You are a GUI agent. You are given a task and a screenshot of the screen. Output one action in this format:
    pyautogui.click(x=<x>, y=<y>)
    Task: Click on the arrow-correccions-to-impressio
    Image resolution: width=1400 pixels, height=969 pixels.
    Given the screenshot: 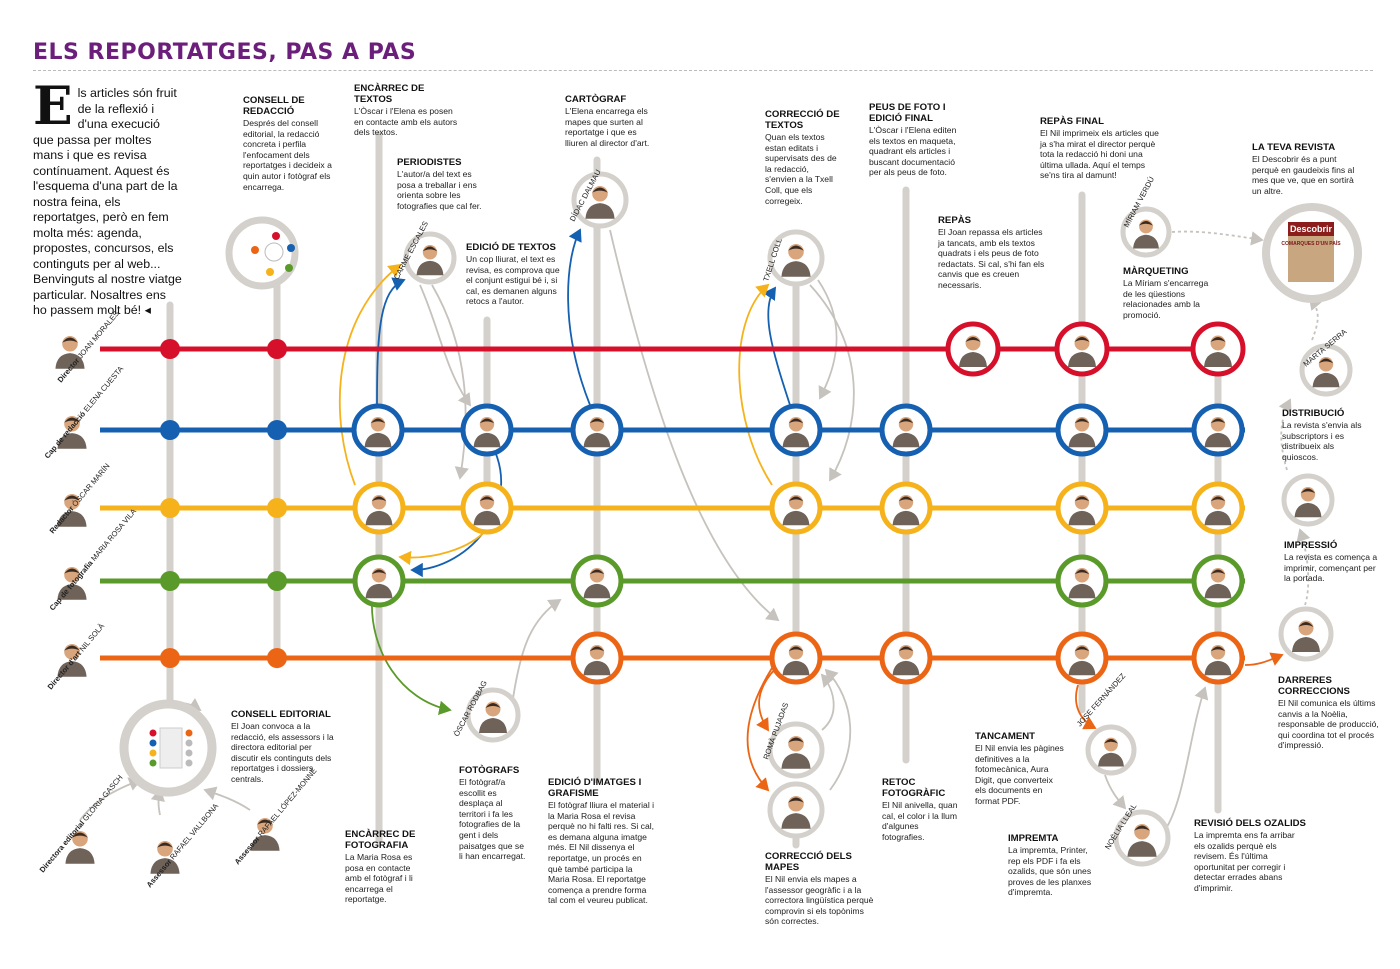 What is the action you would take?
    pyautogui.click(x=1303, y=567)
    